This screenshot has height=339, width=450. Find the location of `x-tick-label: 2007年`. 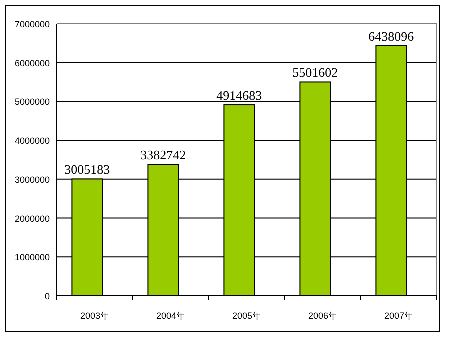

x-tick-label: 2007年 is located at coordinates (399, 316).